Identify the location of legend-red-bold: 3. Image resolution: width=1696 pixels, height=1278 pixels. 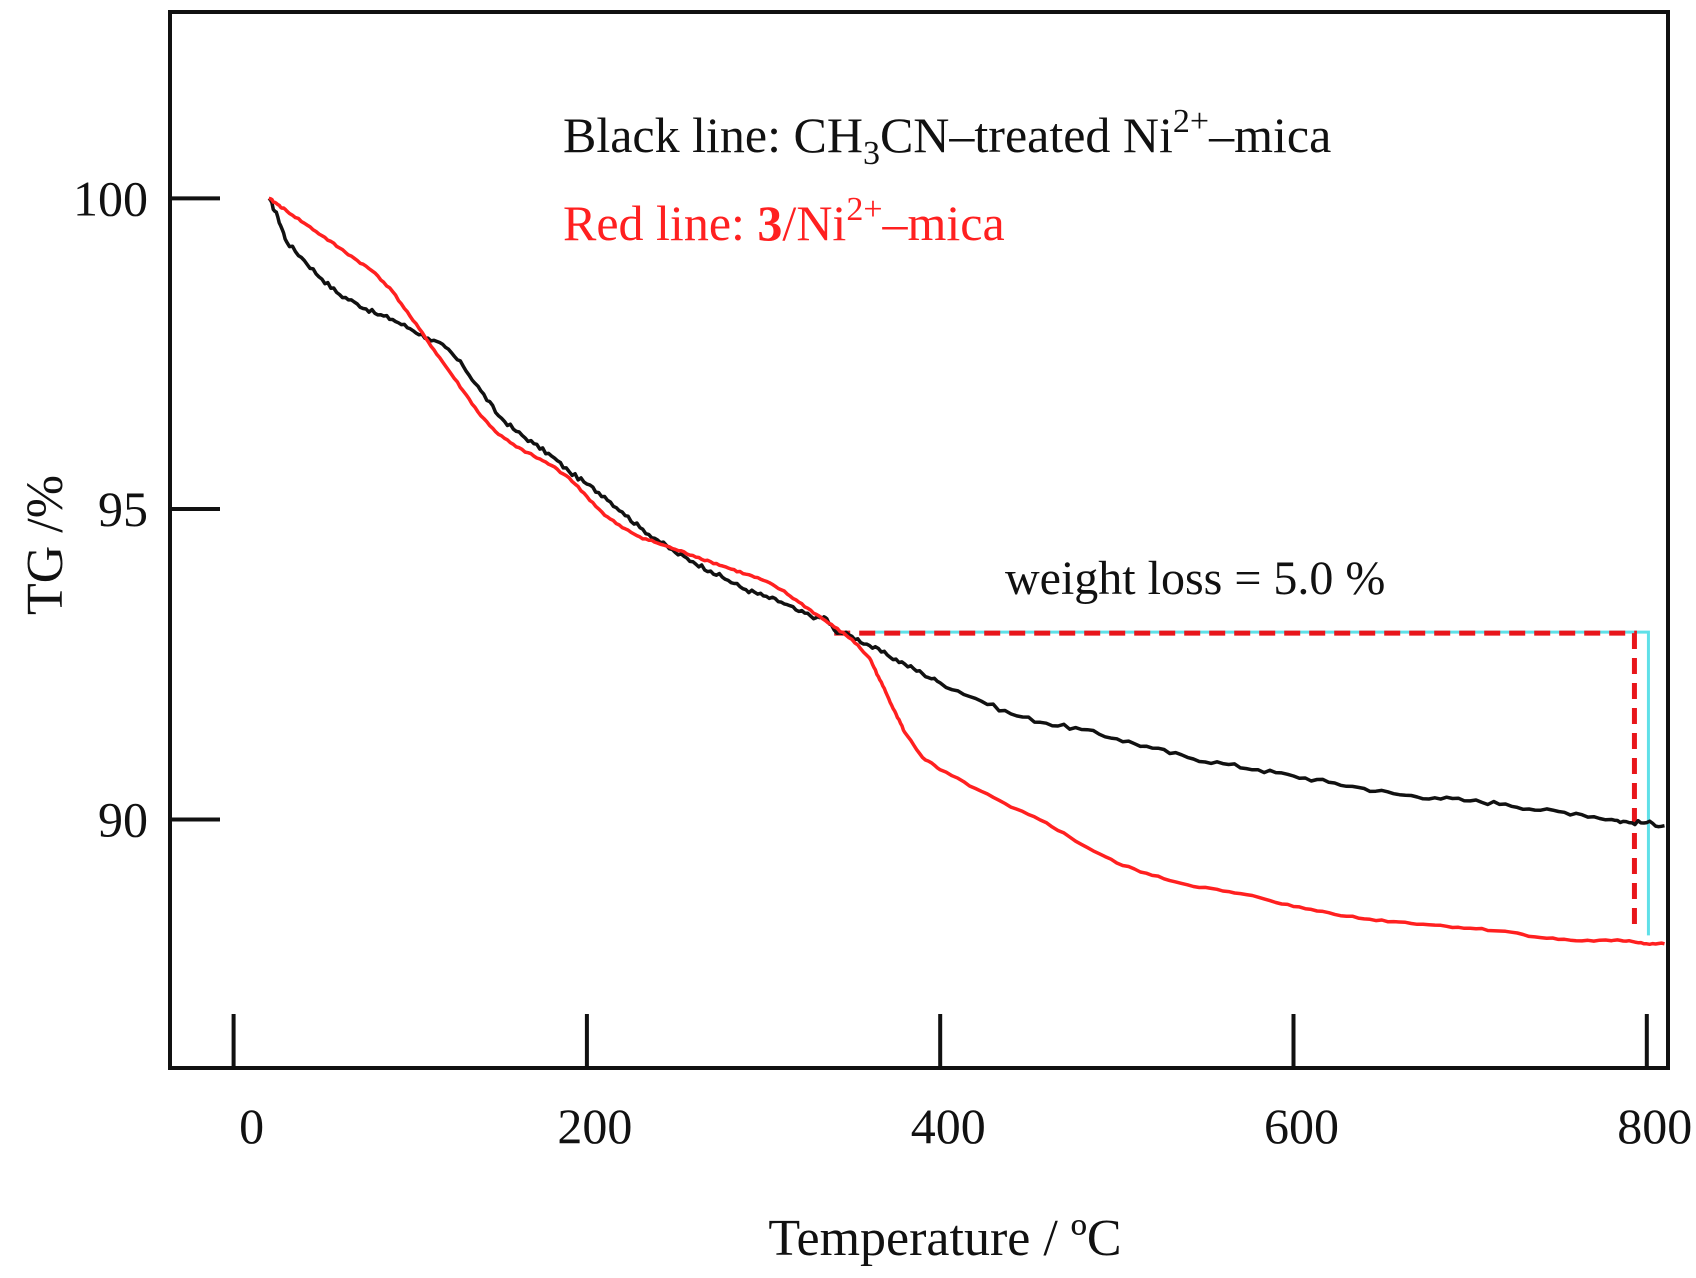
(769, 223).